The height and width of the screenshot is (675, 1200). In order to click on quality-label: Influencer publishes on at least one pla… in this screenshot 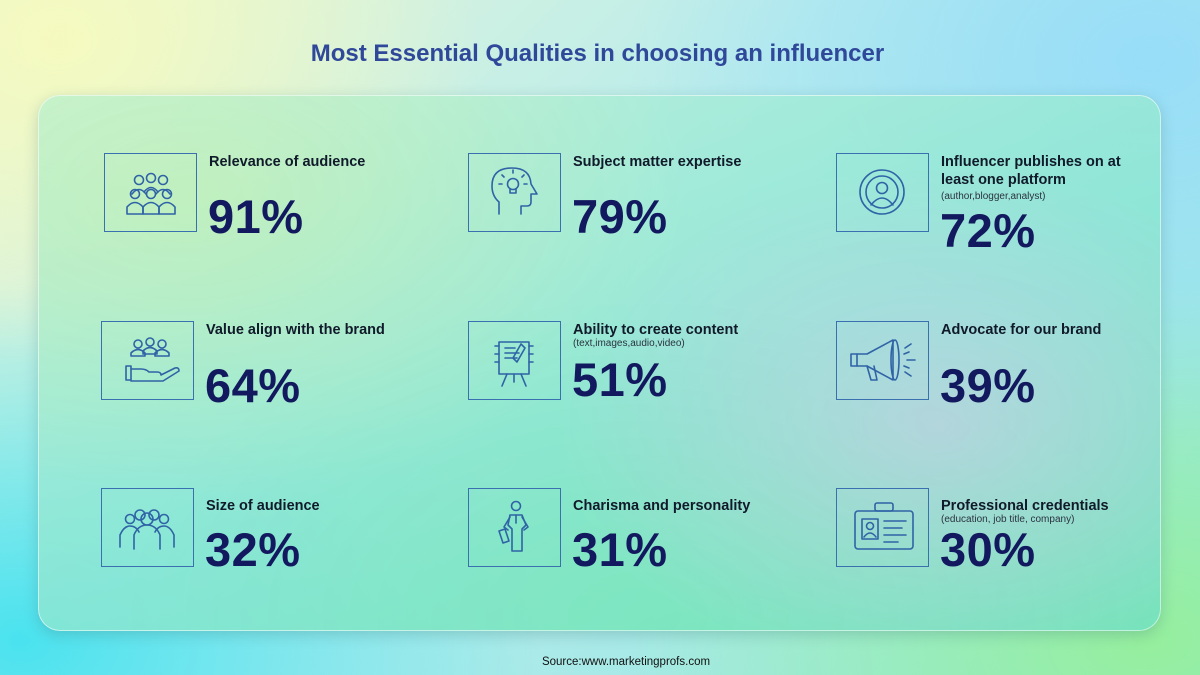, I will do `click(1031, 171)`.